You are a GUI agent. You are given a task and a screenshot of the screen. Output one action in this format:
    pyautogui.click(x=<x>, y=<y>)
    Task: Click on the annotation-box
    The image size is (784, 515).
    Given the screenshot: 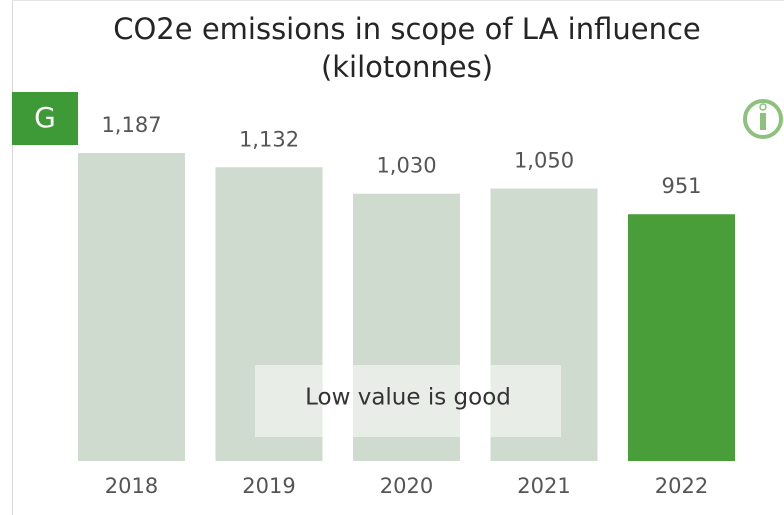 What is the action you would take?
    pyautogui.click(x=408, y=401)
    